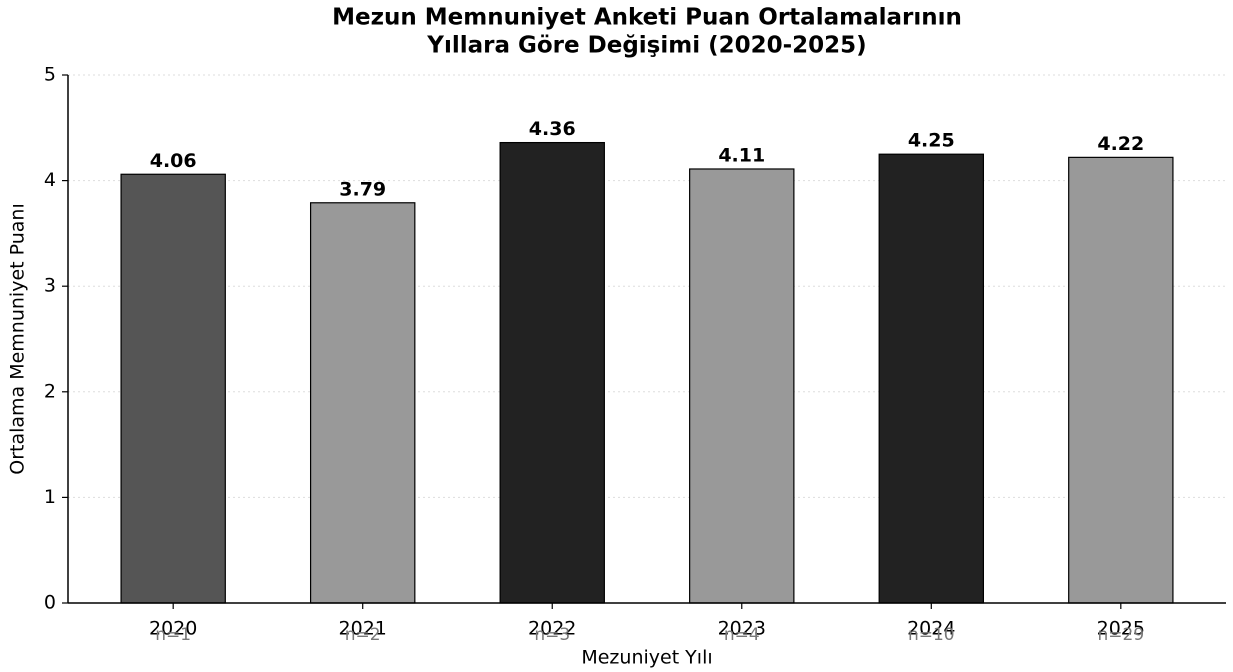  What do you see at coordinates (552, 635) in the screenshot?
I see `sample-size: n=3` at bounding box center [552, 635].